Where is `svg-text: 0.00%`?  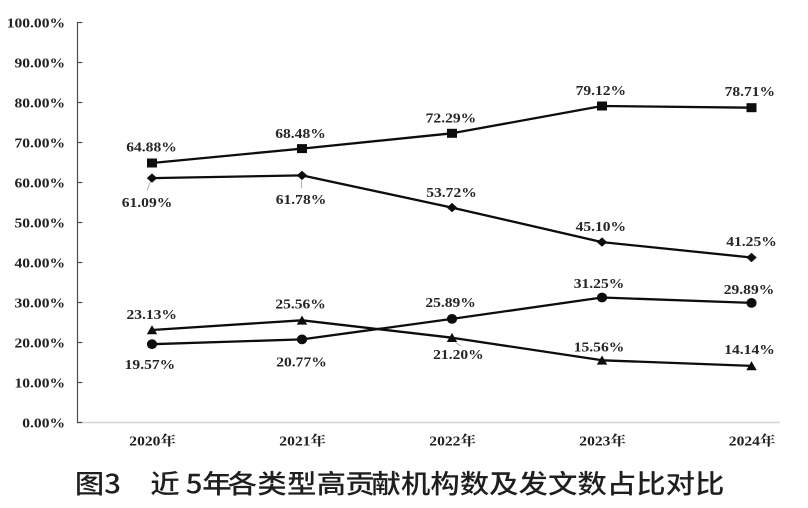
svg-text: 0.00% is located at coordinates (43, 423).